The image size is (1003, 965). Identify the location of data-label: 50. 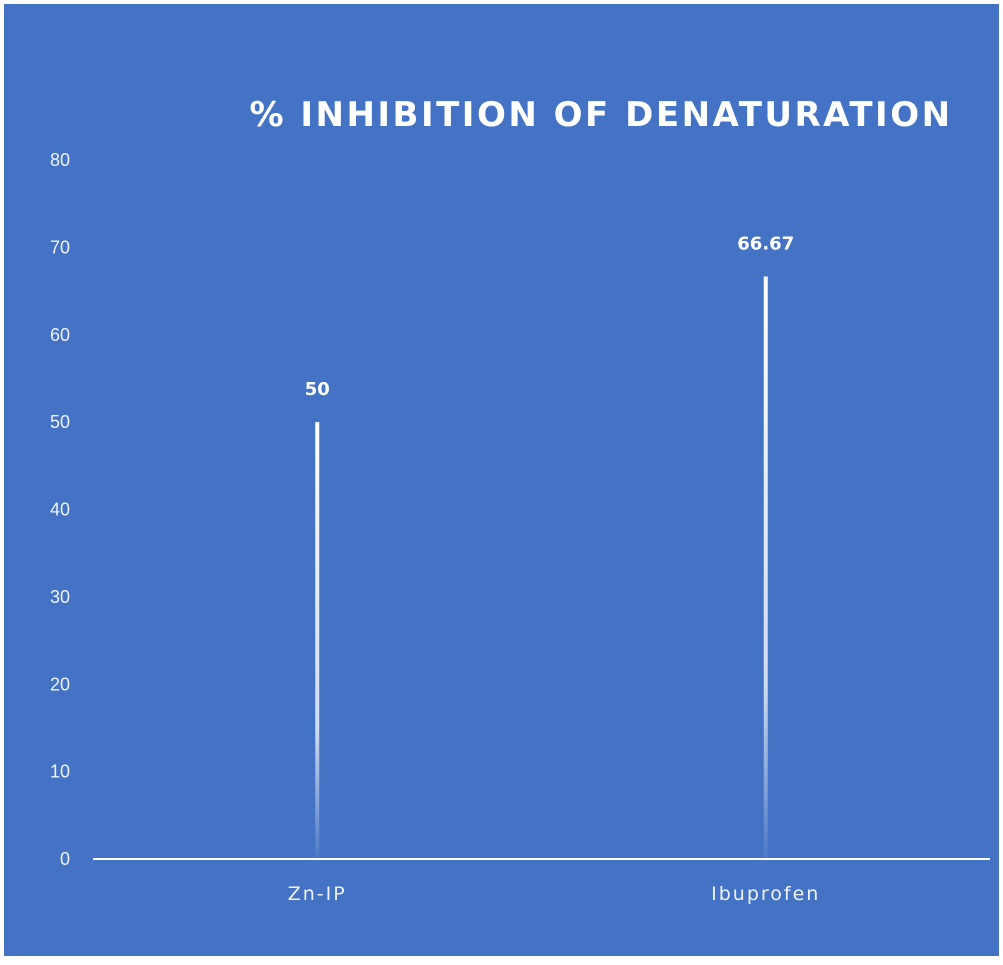
(317, 389).